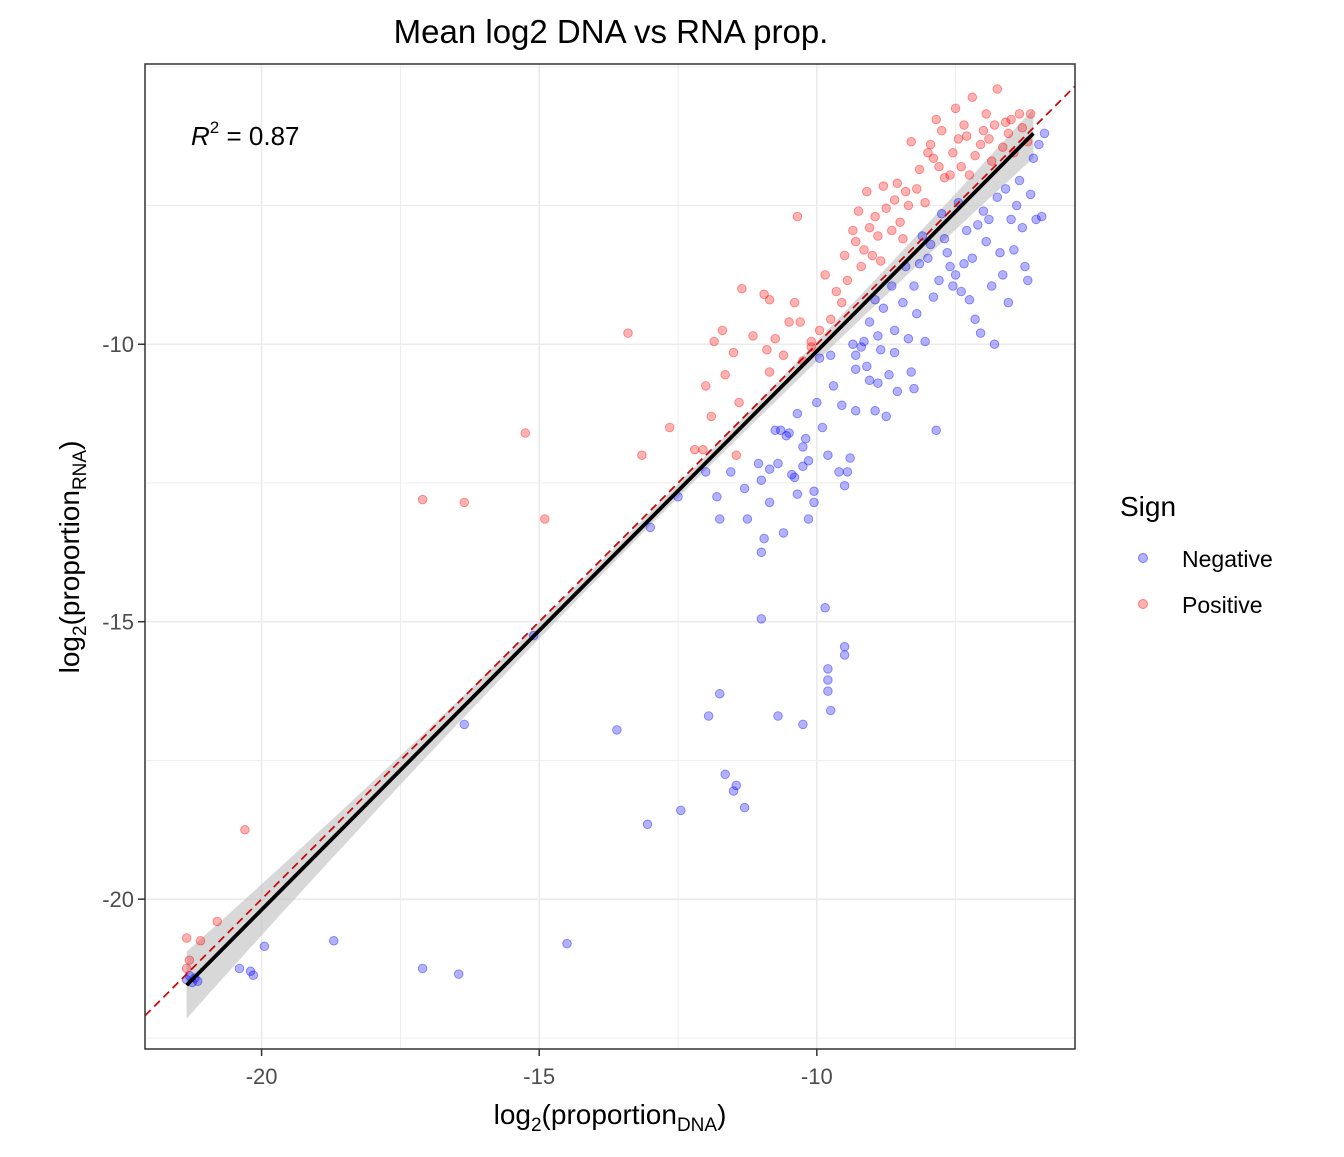  What do you see at coordinates (1222, 605) in the screenshot?
I see `legend-label-positive: Positive` at bounding box center [1222, 605].